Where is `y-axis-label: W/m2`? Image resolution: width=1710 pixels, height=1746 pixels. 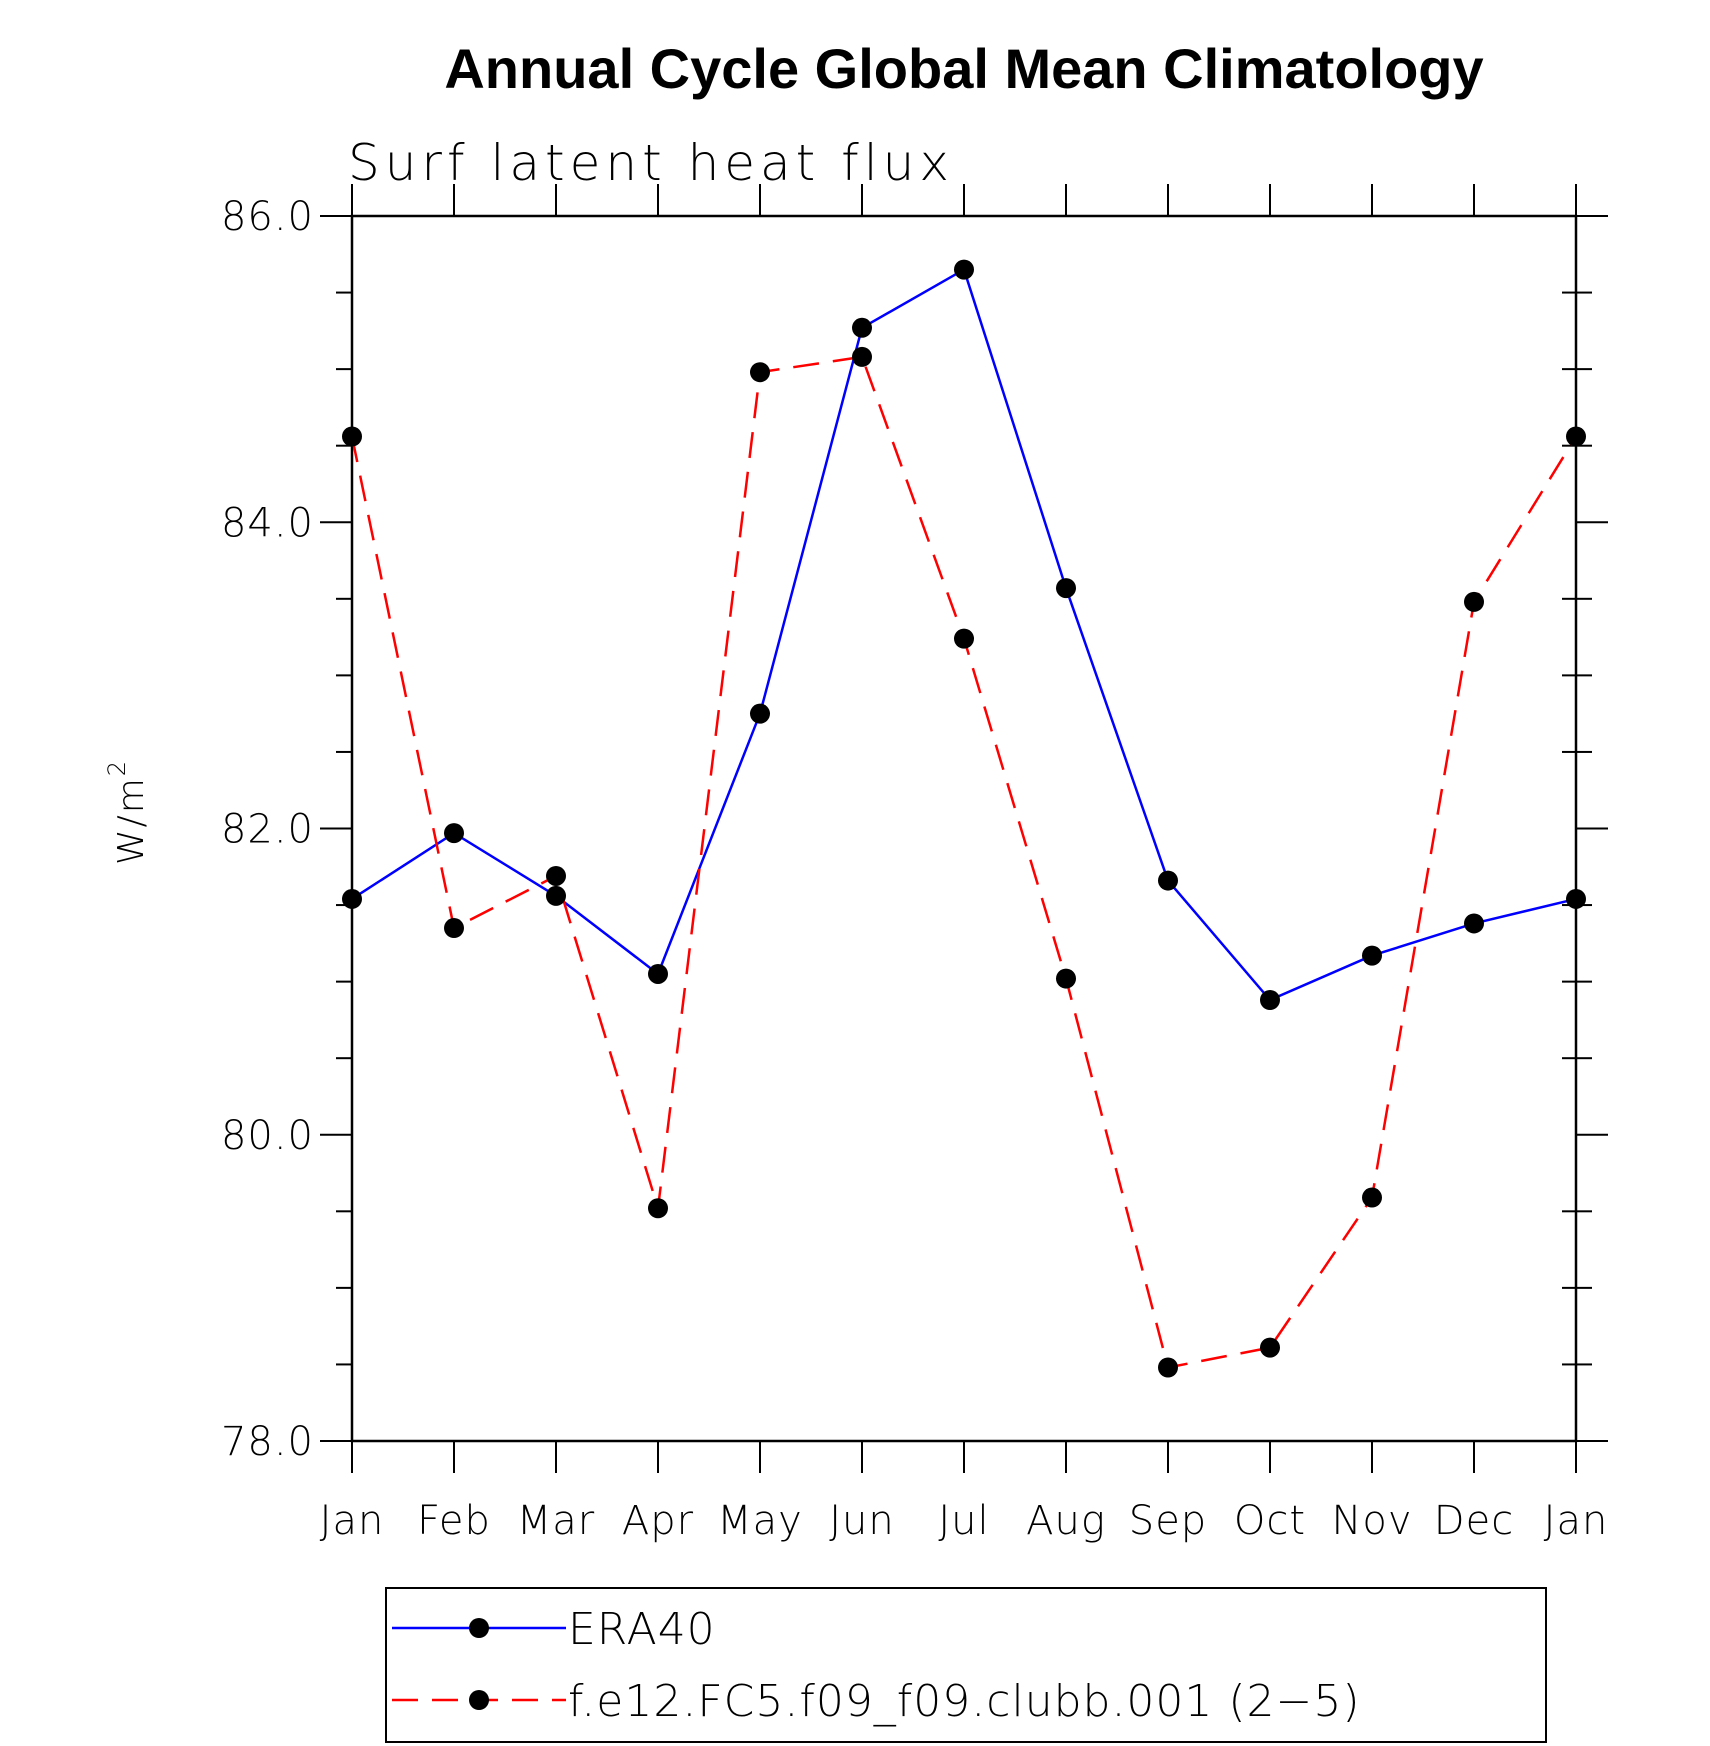 y-axis-label: W/m2 is located at coordinates (127, 812).